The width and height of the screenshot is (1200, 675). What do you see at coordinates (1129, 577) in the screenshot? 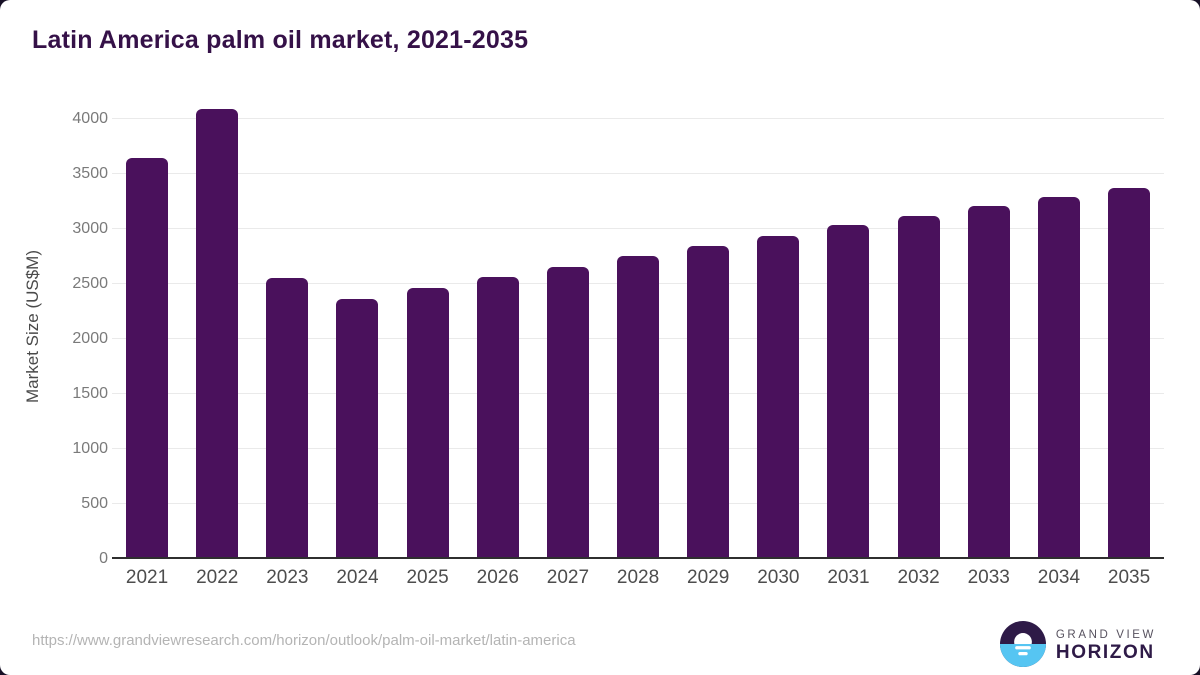
I see `x-tick-label: 2035` at bounding box center [1129, 577].